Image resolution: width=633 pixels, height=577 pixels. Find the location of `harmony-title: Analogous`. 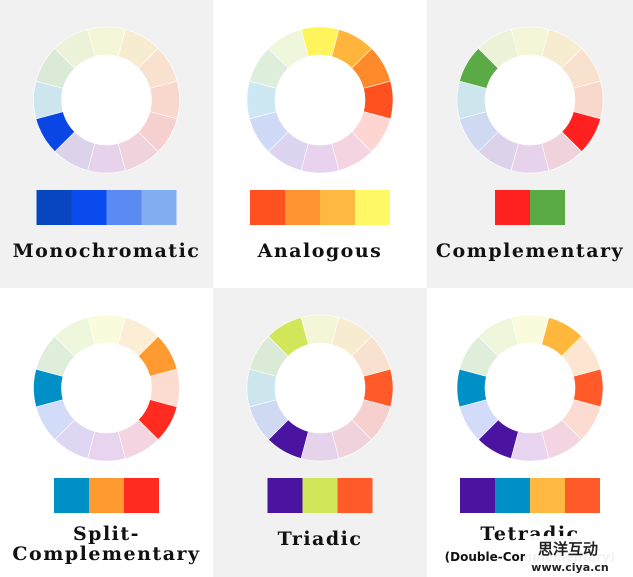

harmony-title: Analogous is located at coordinates (320, 251).